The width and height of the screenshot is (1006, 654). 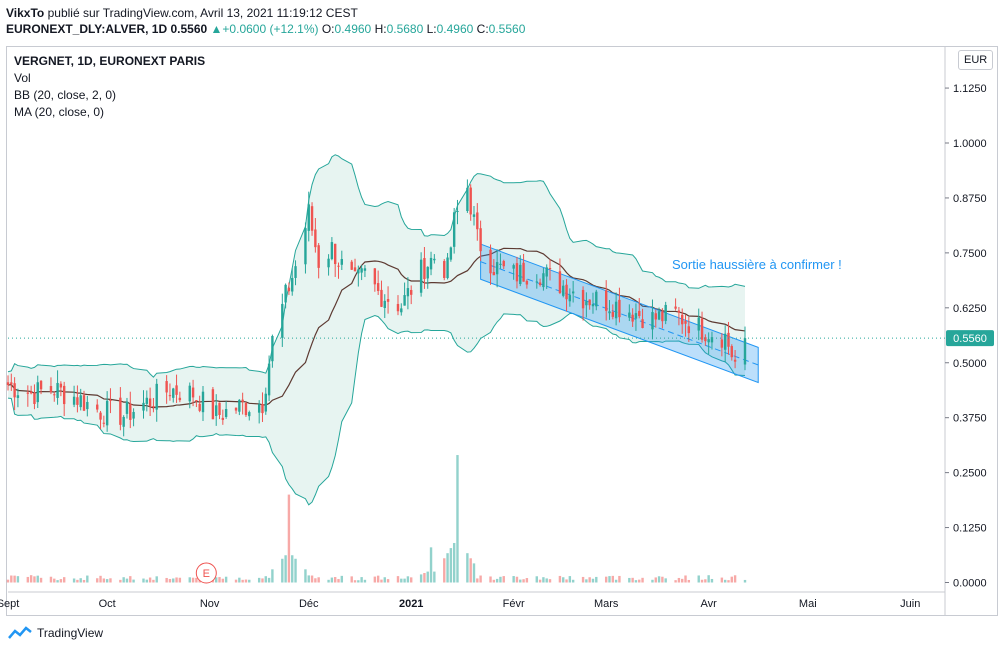 What do you see at coordinates (65, 95) in the screenshot?
I see `legend-bollinger: BB (20, close, 2, 0)` at bounding box center [65, 95].